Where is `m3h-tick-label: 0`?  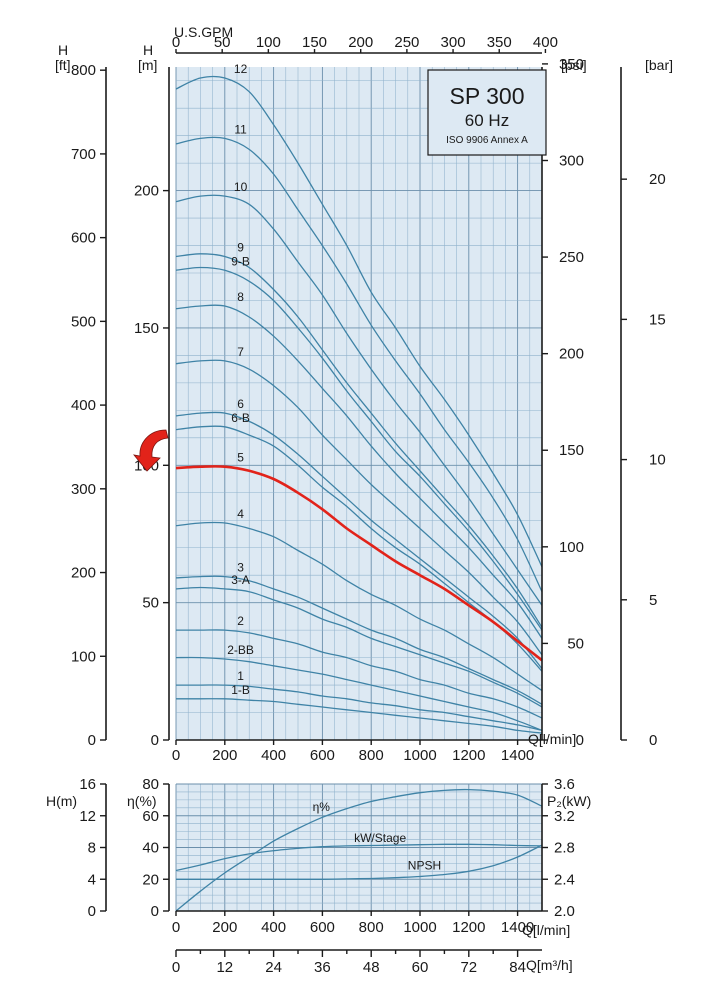
m3h-tick-label: 0 is located at coordinates (176, 967).